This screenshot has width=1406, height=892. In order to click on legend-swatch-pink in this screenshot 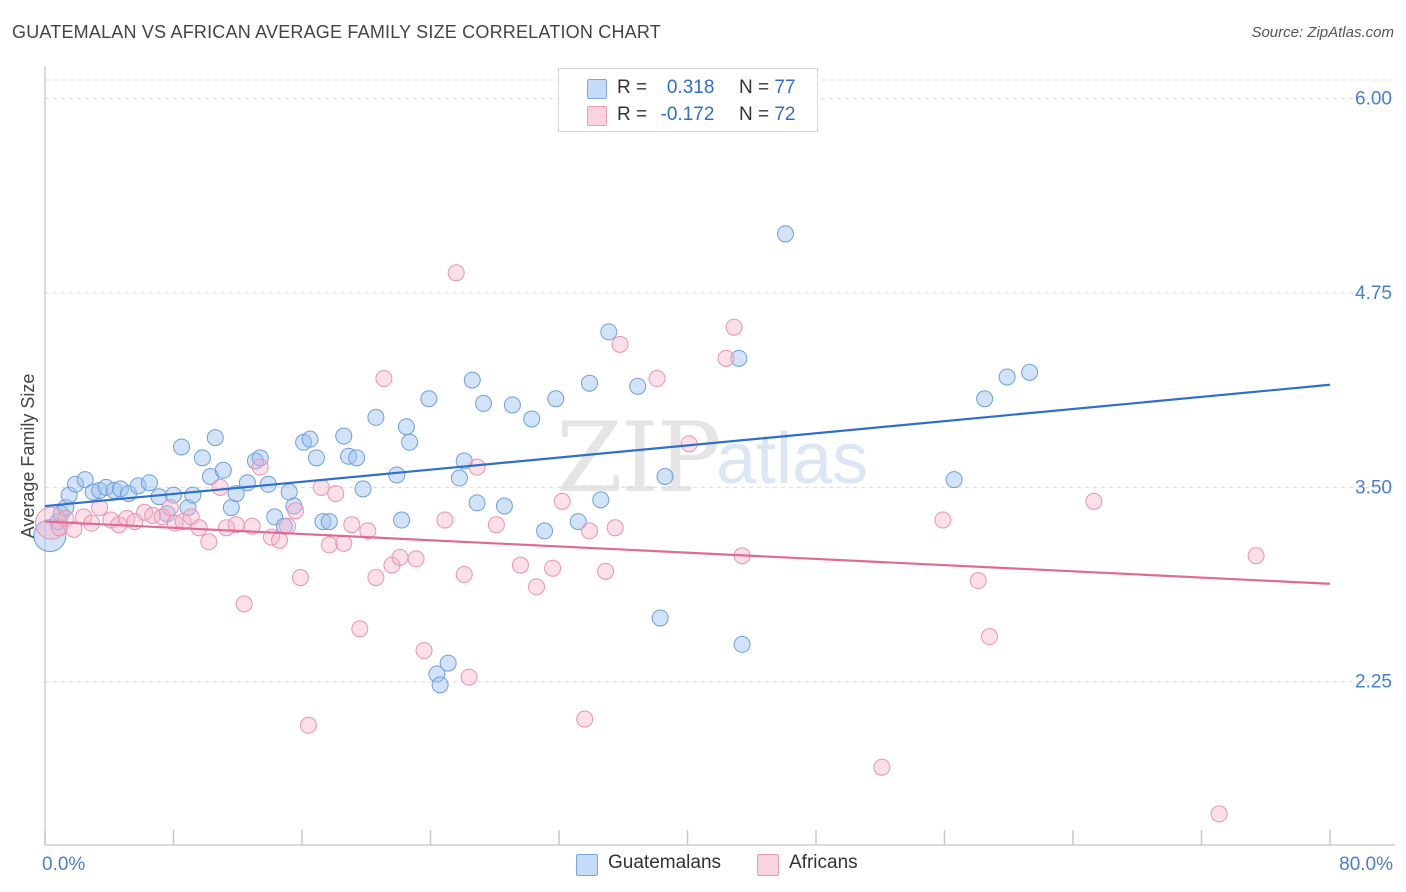, I will do `click(597, 116)`.